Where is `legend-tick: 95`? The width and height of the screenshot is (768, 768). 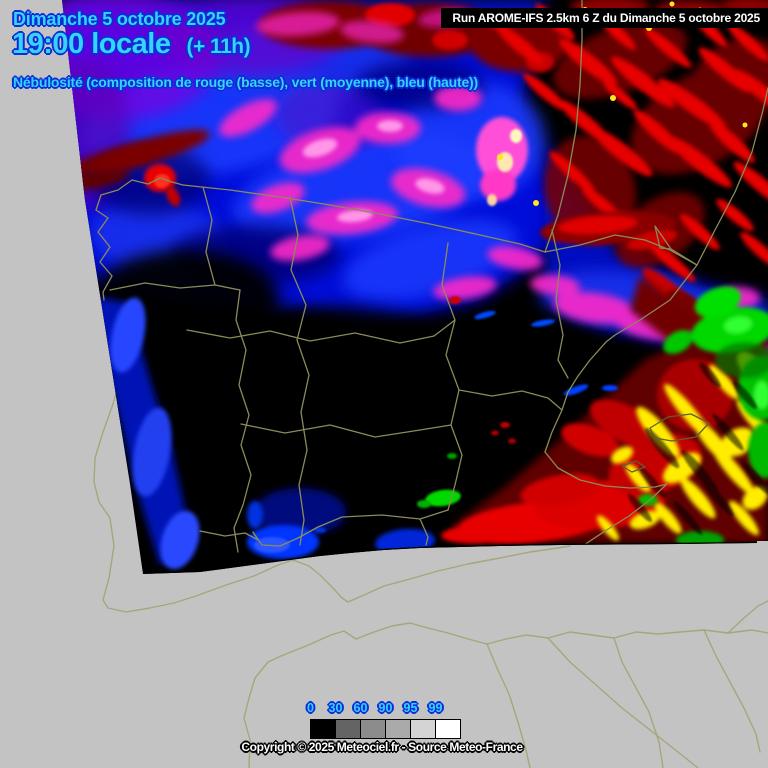
legend-tick: 95 is located at coordinates (410, 708).